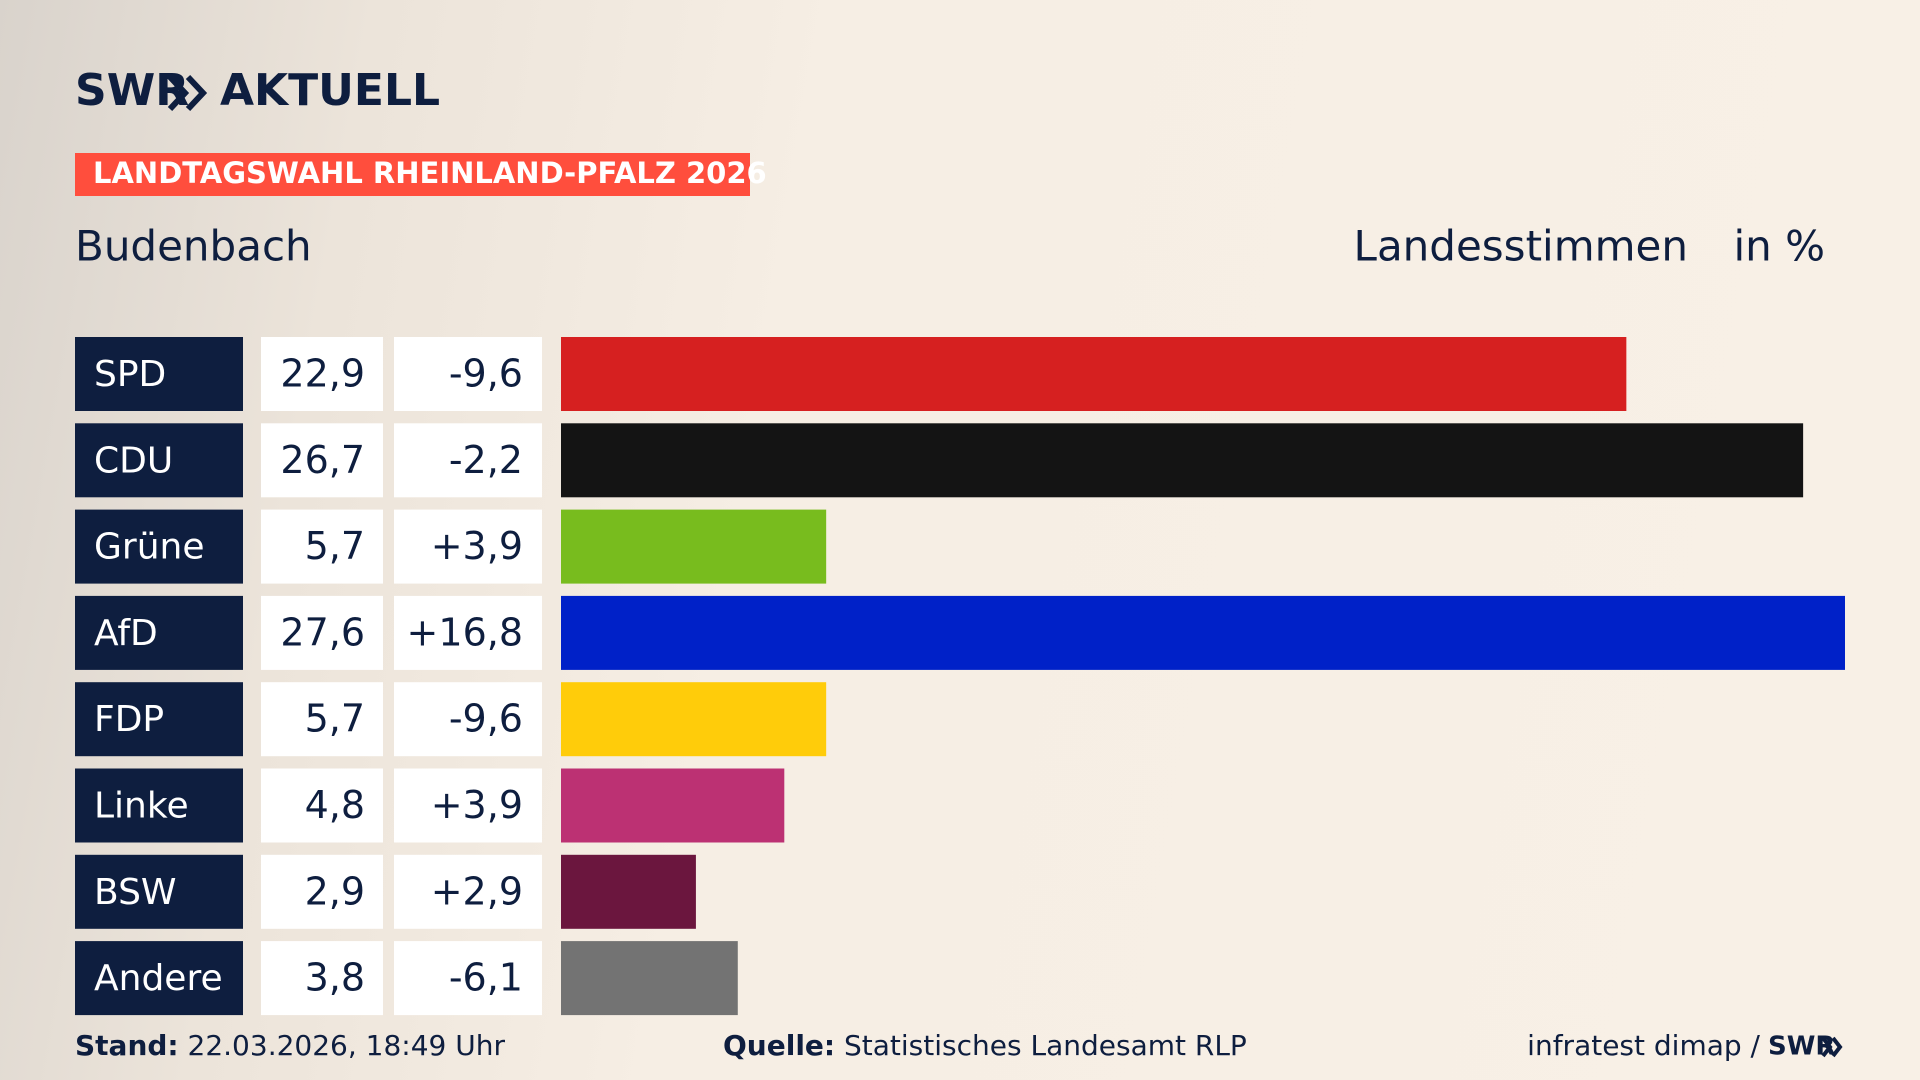 The height and width of the screenshot is (1080, 1920). What do you see at coordinates (330, 90) in the screenshot?
I see `logo-aktuell: AKTUELL` at bounding box center [330, 90].